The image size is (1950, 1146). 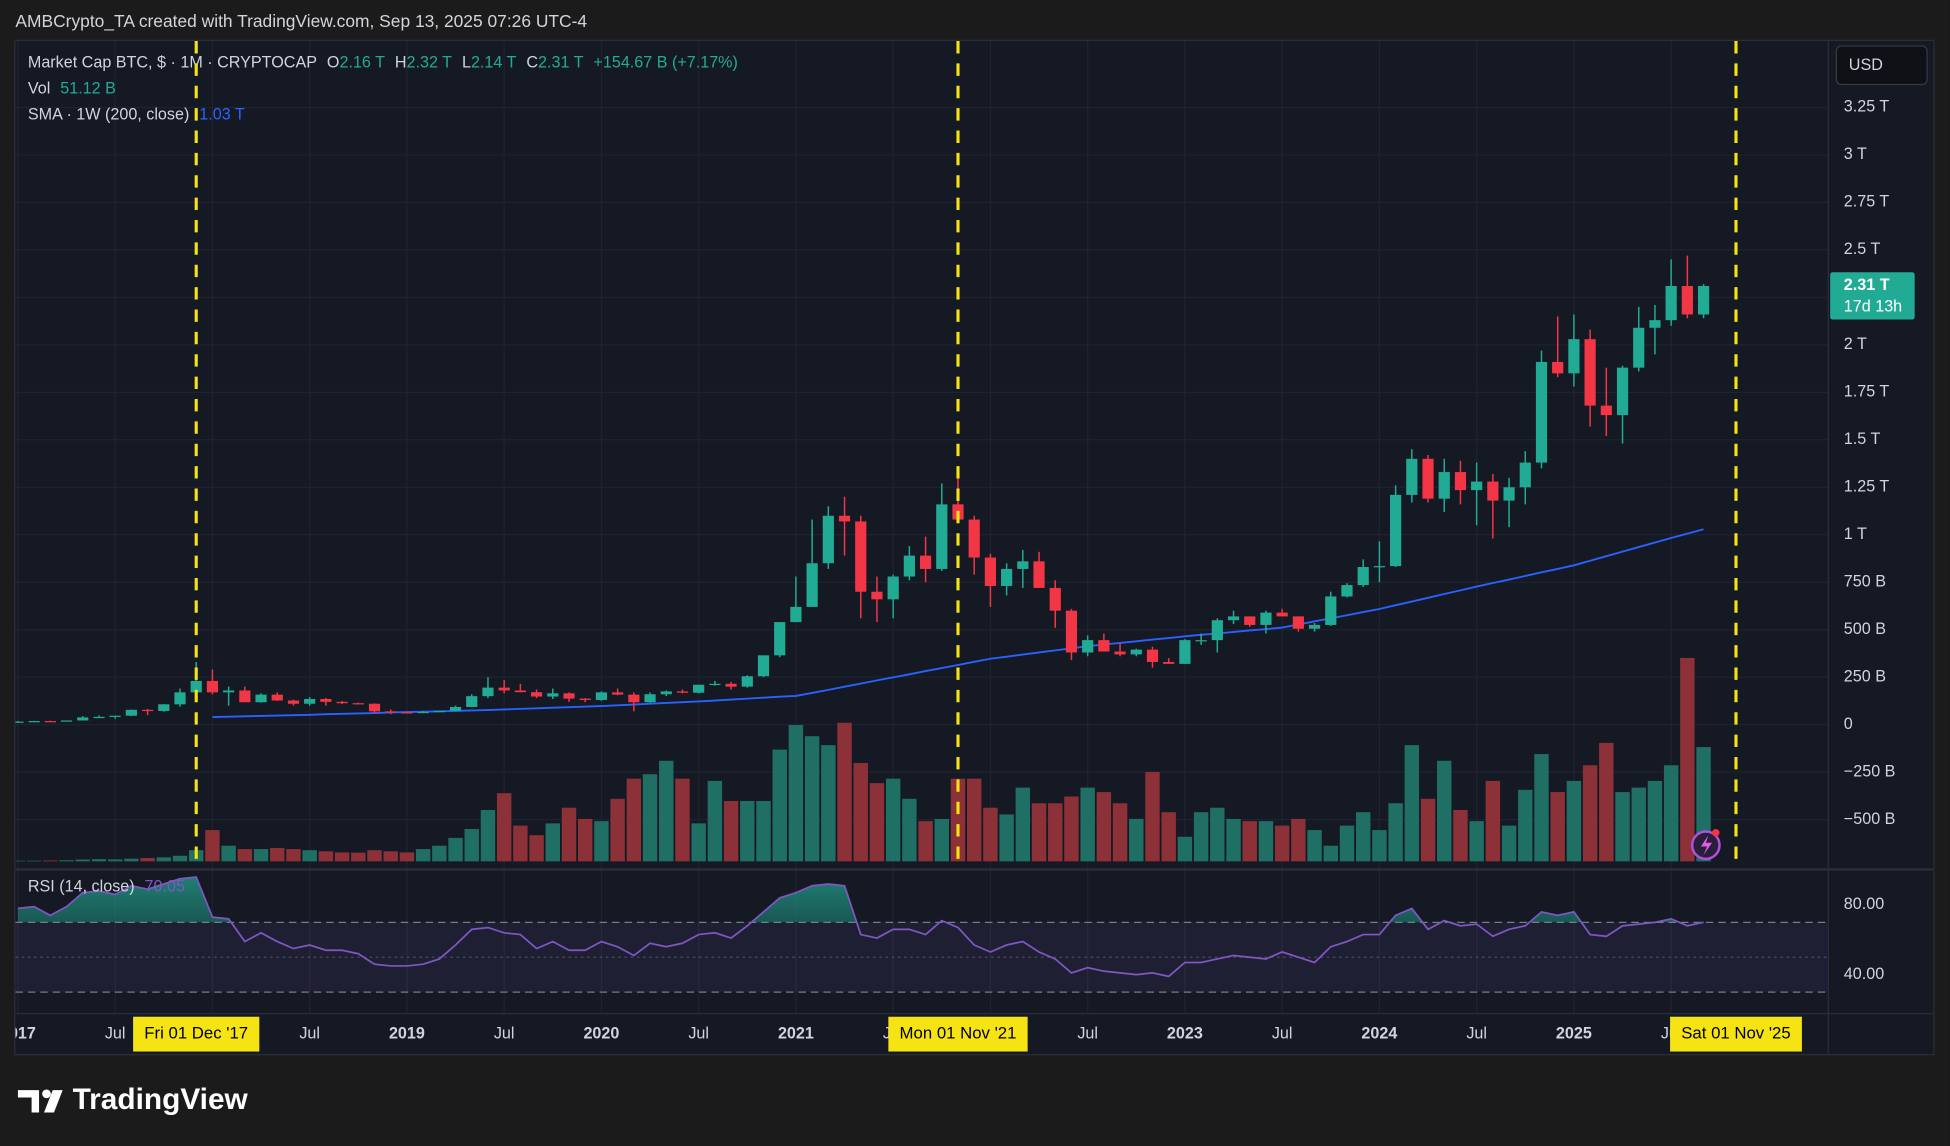 What do you see at coordinates (1870, 819) in the screenshot?
I see `y-tick-label: −500 B` at bounding box center [1870, 819].